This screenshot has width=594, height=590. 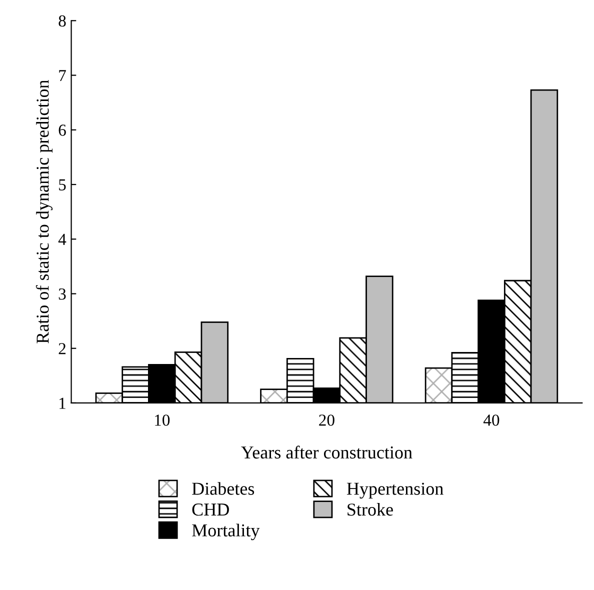 What do you see at coordinates (44, 212) in the screenshot?
I see `y-axis-title: Ratio of static to dynamic prediction` at bounding box center [44, 212].